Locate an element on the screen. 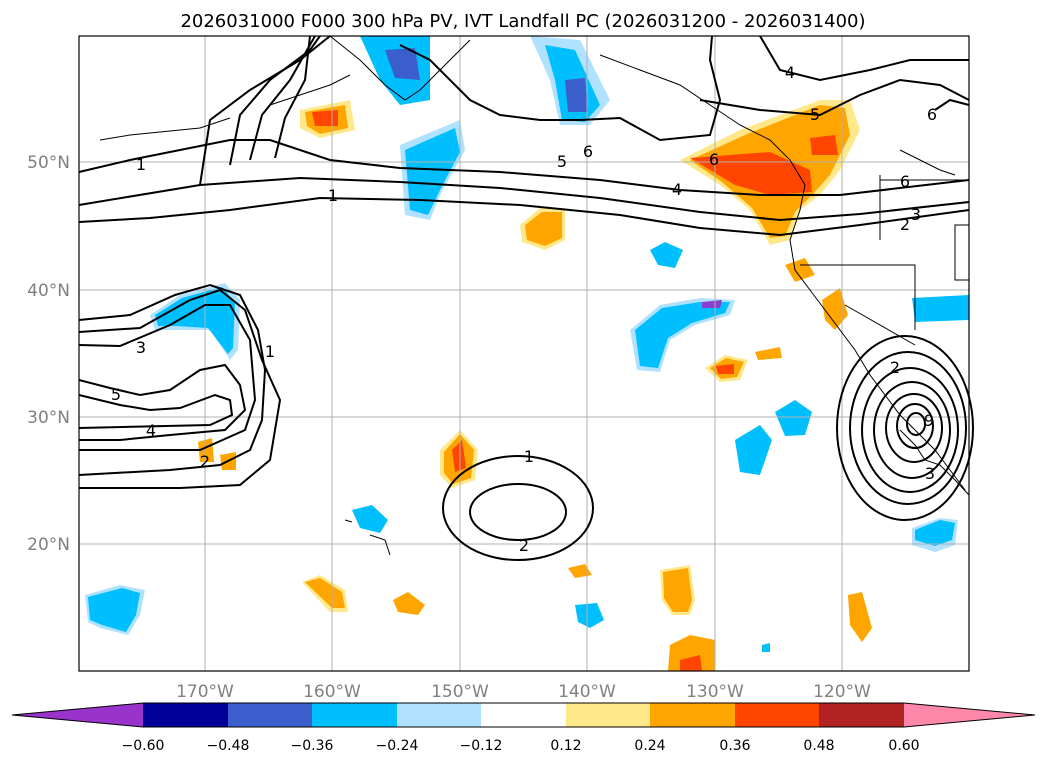  lon-label: 130°W is located at coordinates (715, 692).